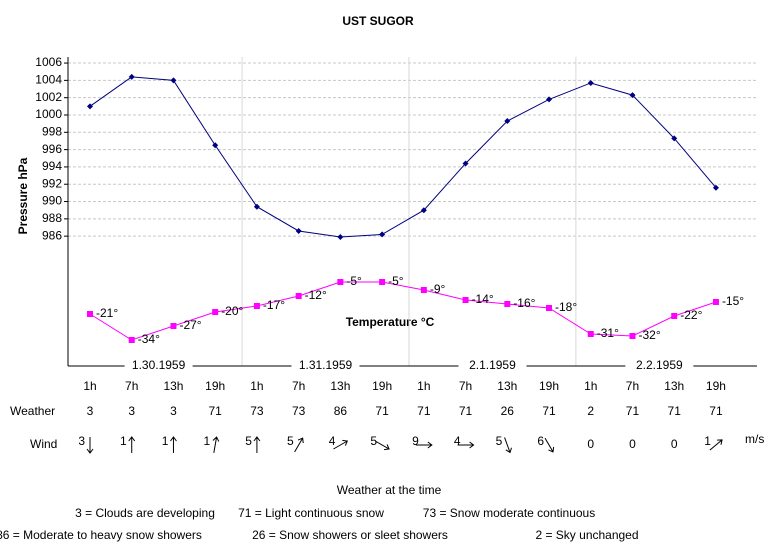 The image size is (777, 560). What do you see at coordinates (48, 62) in the screenshot?
I see `y-tick-label: 1006` at bounding box center [48, 62].